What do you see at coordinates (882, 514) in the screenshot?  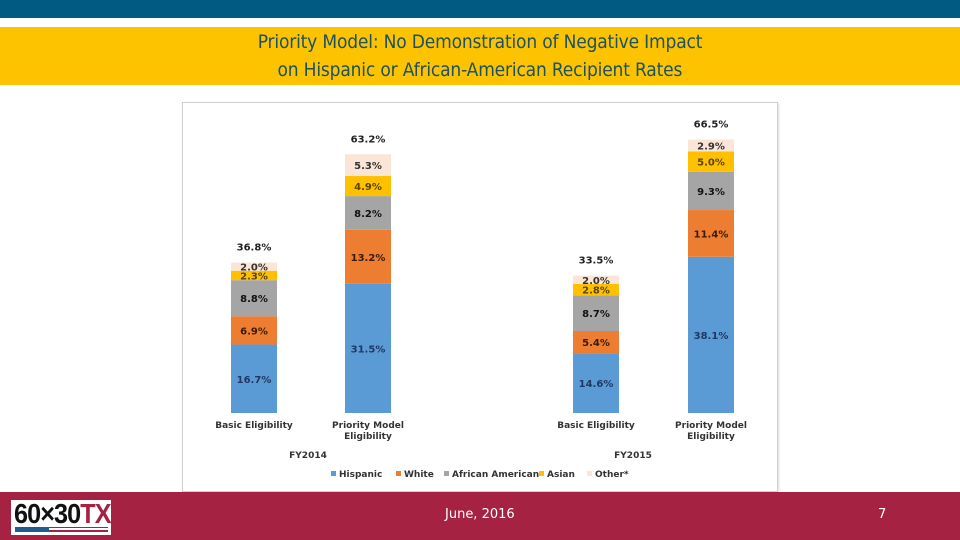 I see `page-number: 7` at bounding box center [882, 514].